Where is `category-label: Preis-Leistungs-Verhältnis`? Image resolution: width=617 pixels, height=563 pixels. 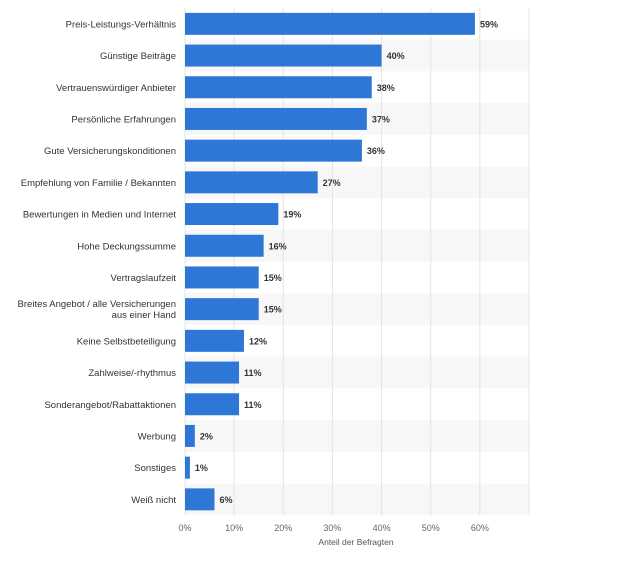 category-label: Preis-Leistungs-Verhältnis is located at coordinates (121, 24).